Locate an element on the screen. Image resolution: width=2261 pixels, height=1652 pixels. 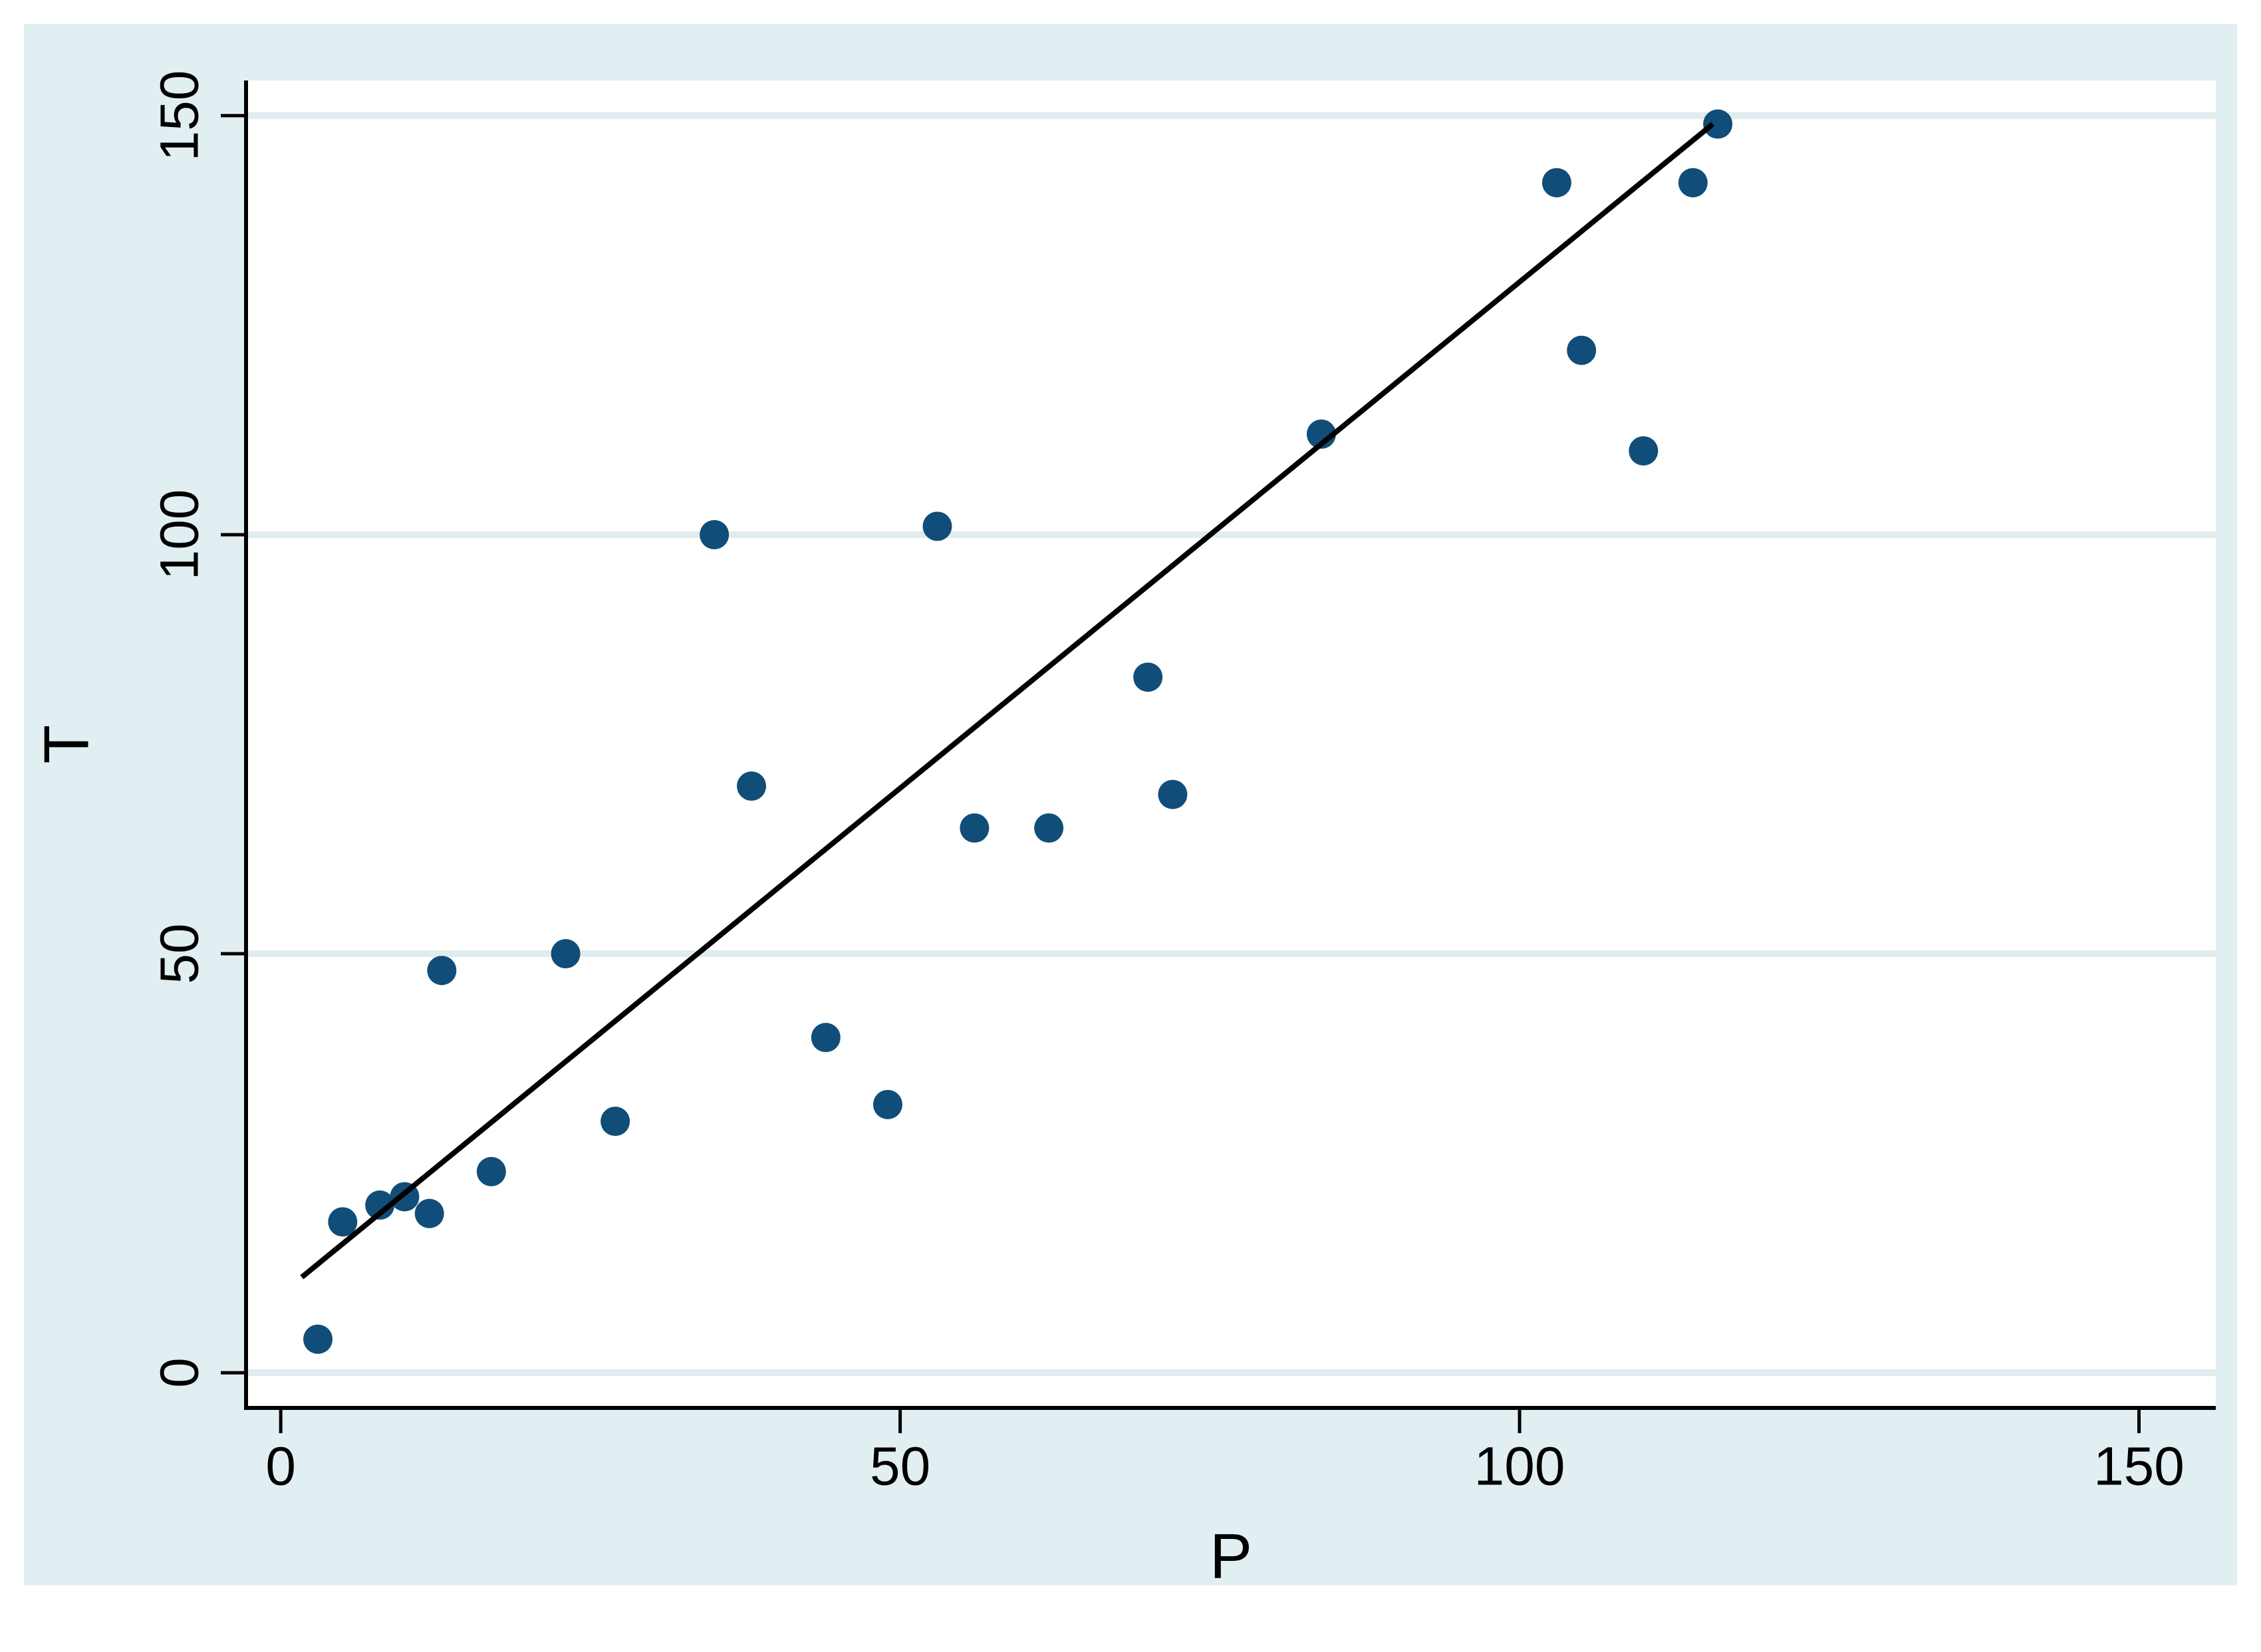
x-tick-label: 100 is located at coordinates (1520, 1467).